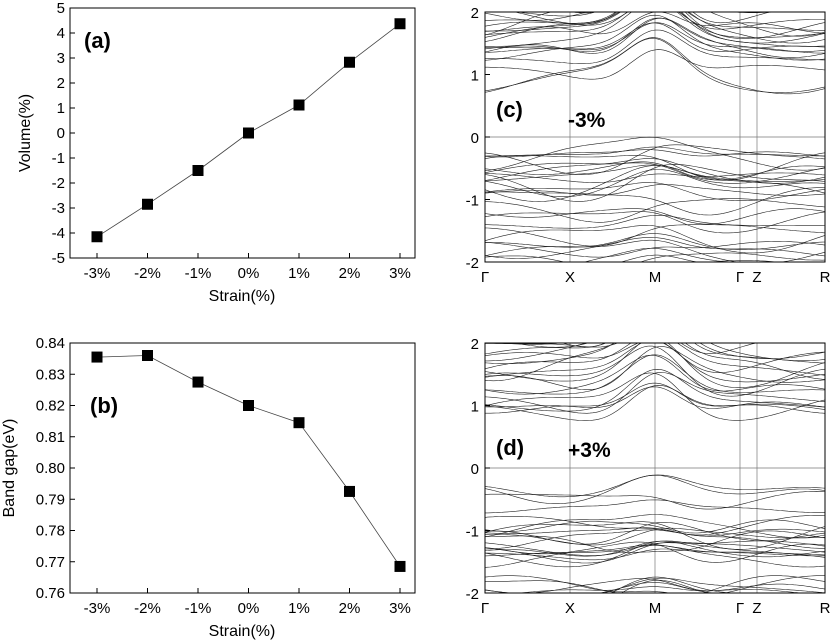 This screenshot has height=641, width=830. I want to click on c-ytick-label: 1, so click(475, 76).